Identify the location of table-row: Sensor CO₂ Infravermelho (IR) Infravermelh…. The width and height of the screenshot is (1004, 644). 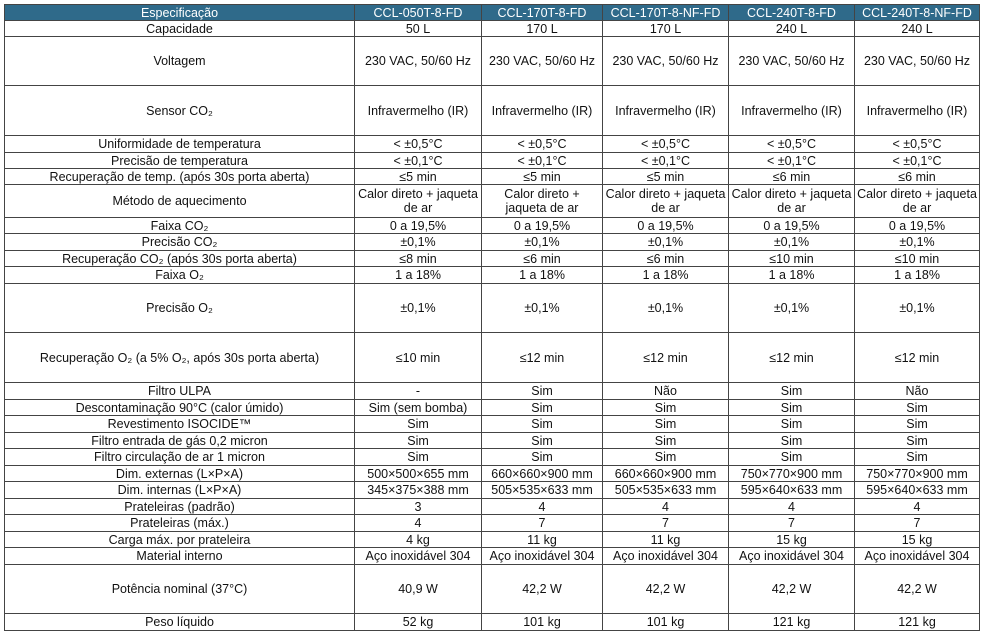
(492, 110).